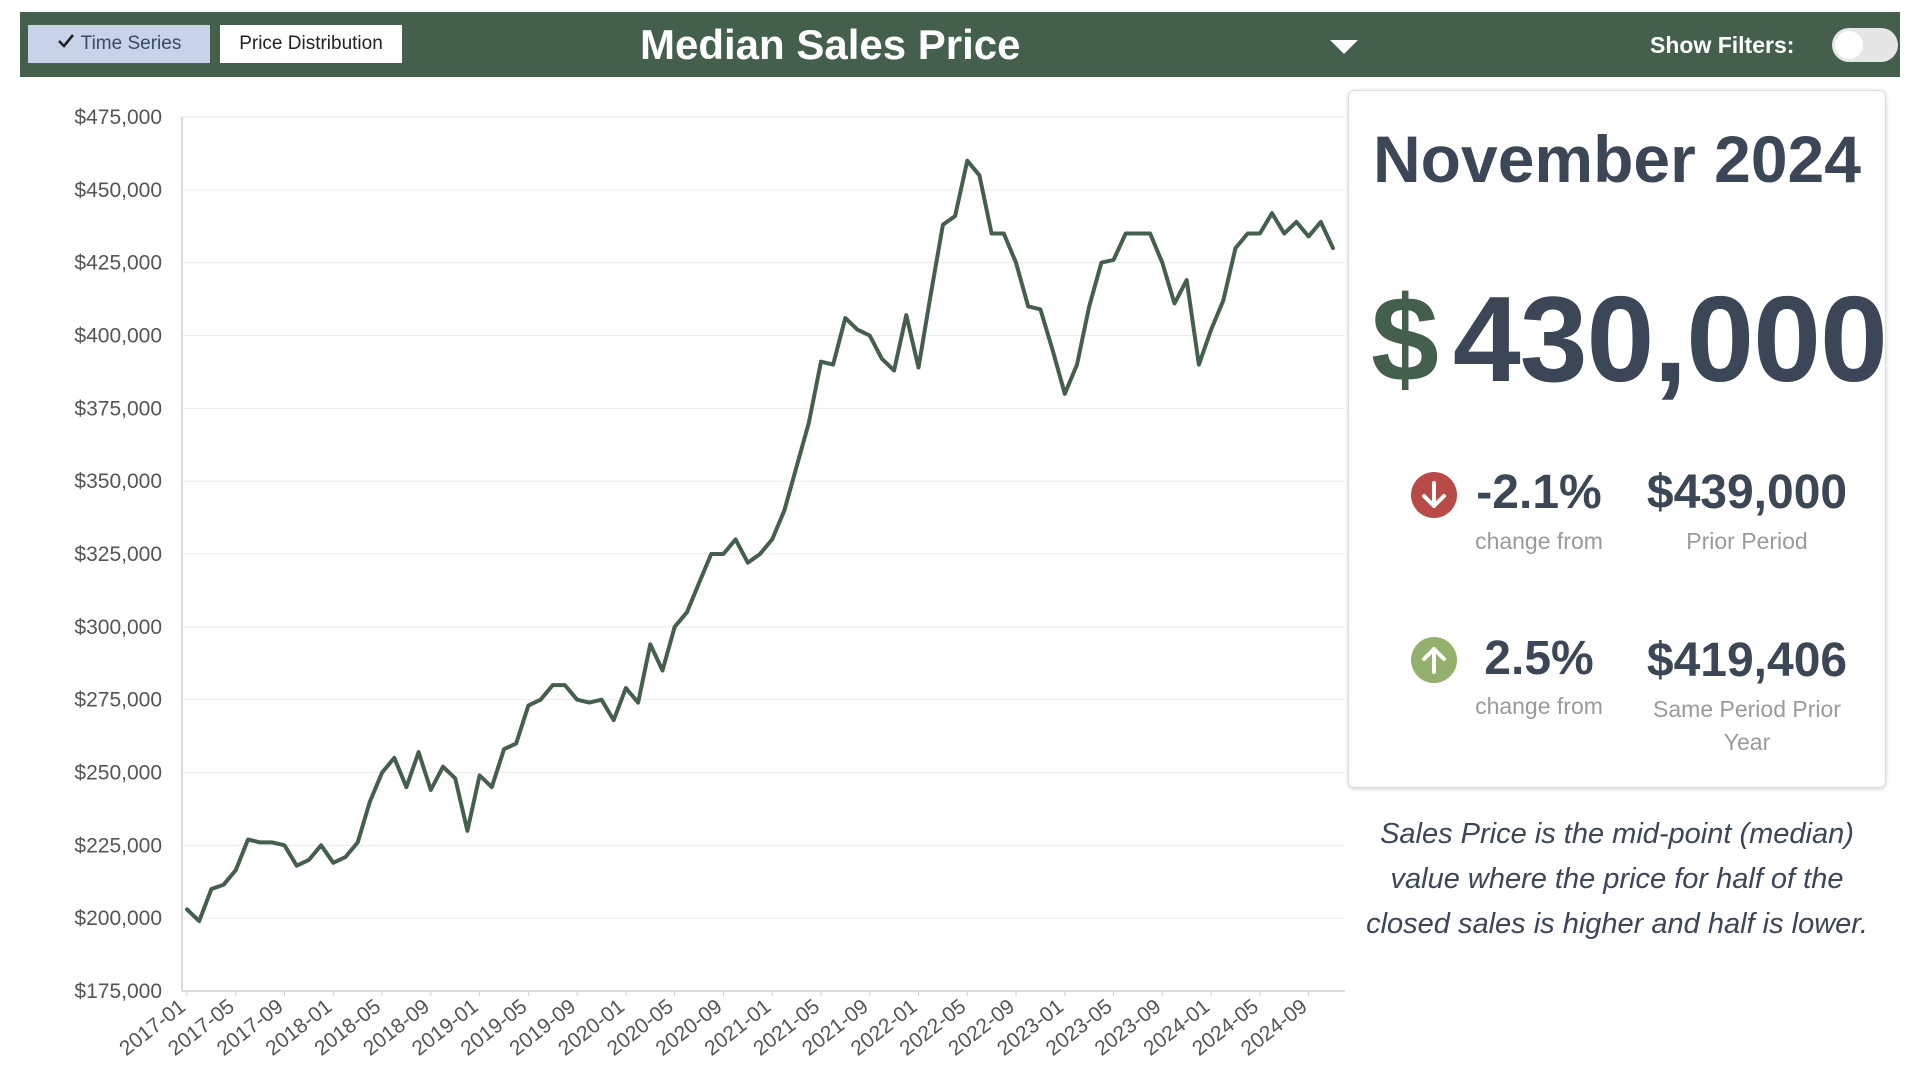  Describe the element at coordinates (1747, 660) in the screenshot. I see `prior-year-value: $419,406` at that location.